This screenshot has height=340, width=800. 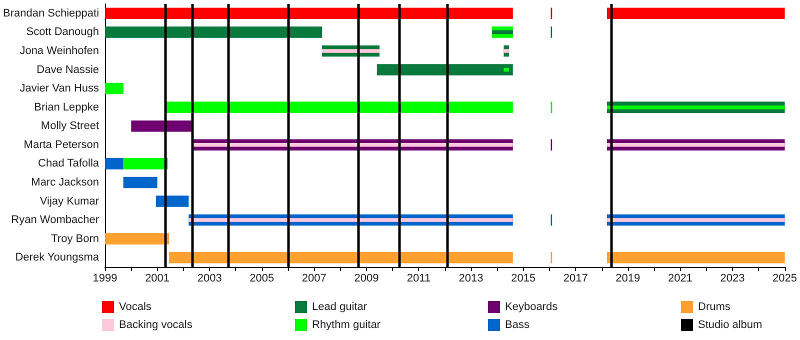 I want to click on x-tick-label: 2005, so click(x=262, y=278).